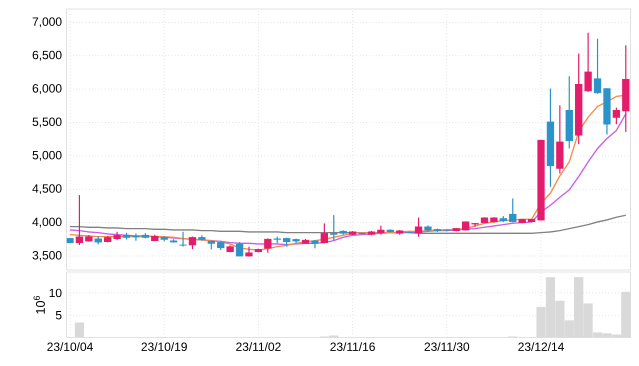 Image resolution: width=639 pixels, height=366 pixels. I want to click on y-tick-label: 5,000, so click(47, 155).